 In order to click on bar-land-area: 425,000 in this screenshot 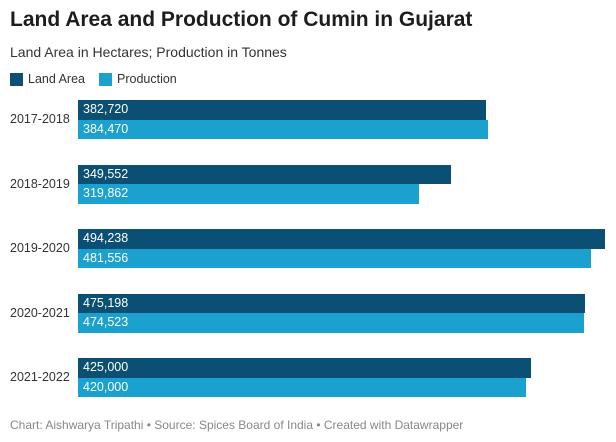, I will do `click(305, 368)`.